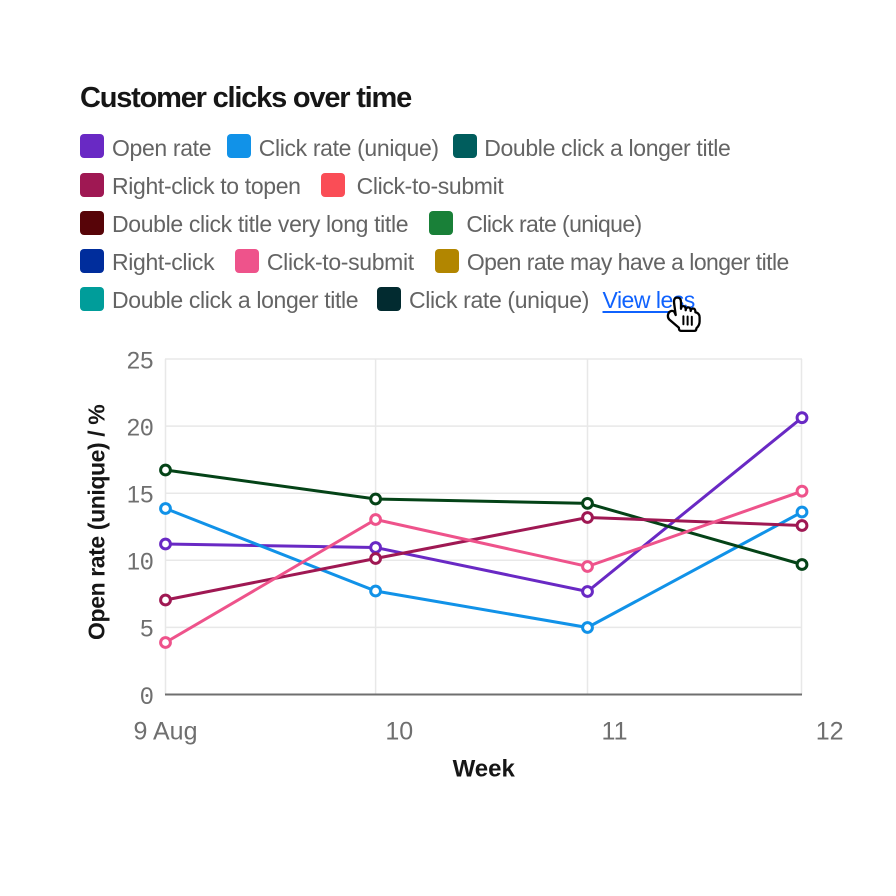 The image size is (896, 896). What do you see at coordinates (166, 731) in the screenshot?
I see `svg-text: 9 Aug` at bounding box center [166, 731].